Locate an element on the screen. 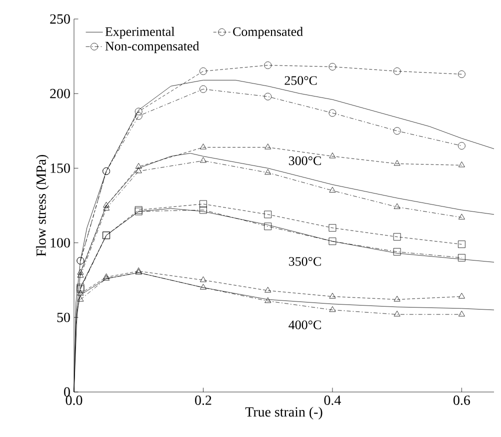 The height and width of the screenshot is (437, 501). x-tick-label: 0.2 is located at coordinates (203, 400).